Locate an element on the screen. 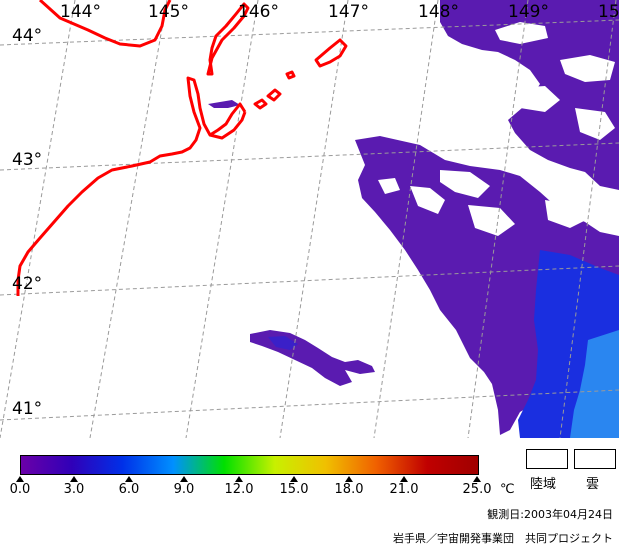  lon-label-146: 146° is located at coordinates (258, 12).